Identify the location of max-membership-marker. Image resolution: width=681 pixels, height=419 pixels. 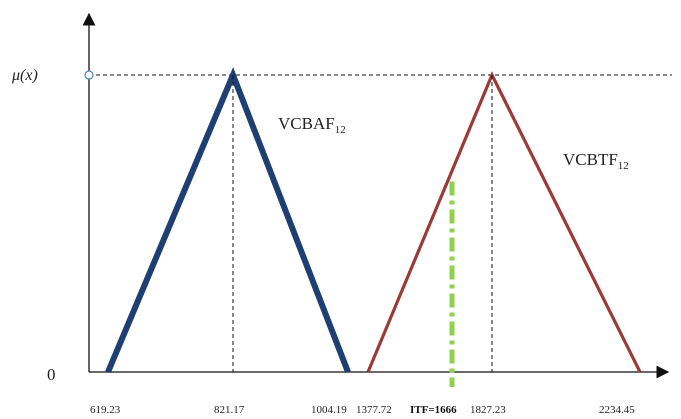
(89, 75).